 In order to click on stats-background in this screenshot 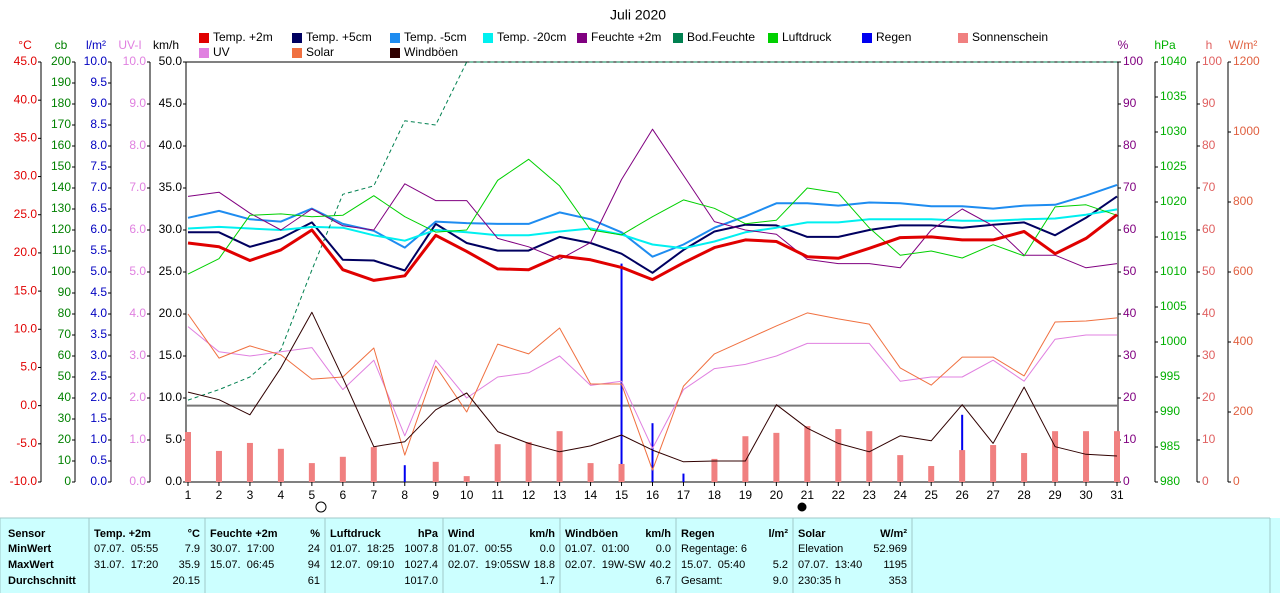, I will do `click(640, 555)`.